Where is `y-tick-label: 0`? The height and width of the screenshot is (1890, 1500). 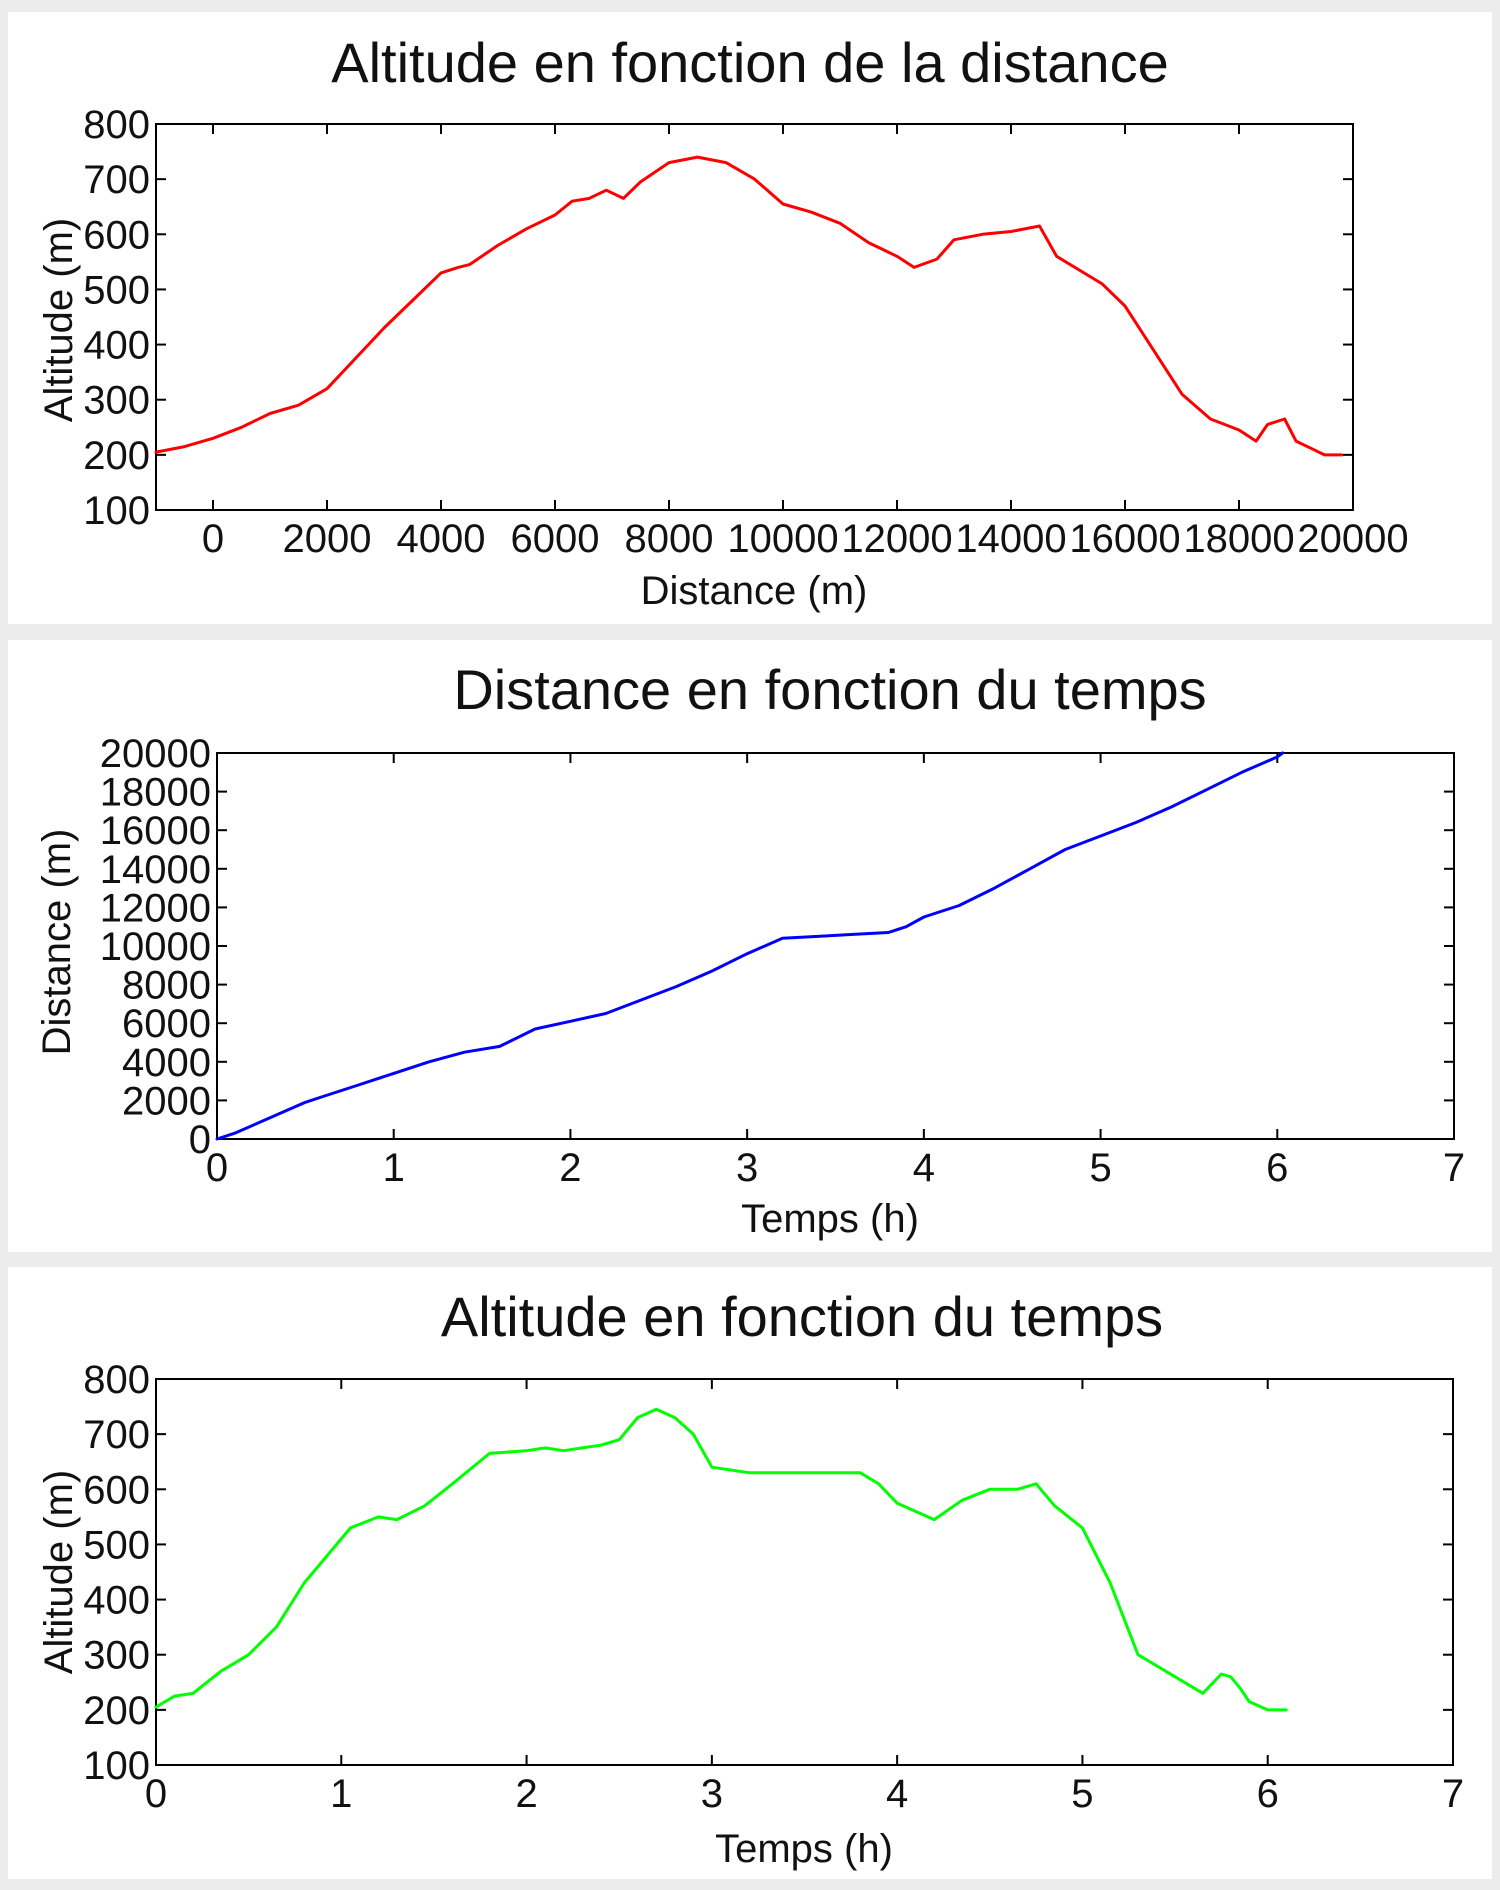
y-tick-label: 0 is located at coordinates (200, 1140).